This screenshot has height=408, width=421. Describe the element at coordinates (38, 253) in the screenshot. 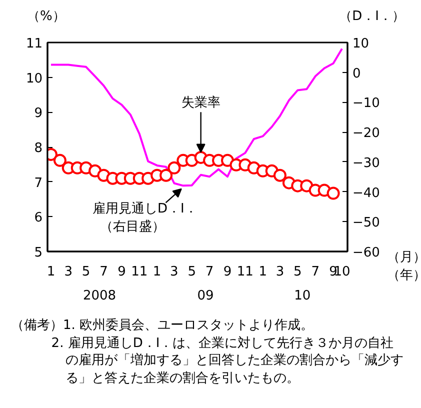

I see `y-tick-label: 5` at that location.